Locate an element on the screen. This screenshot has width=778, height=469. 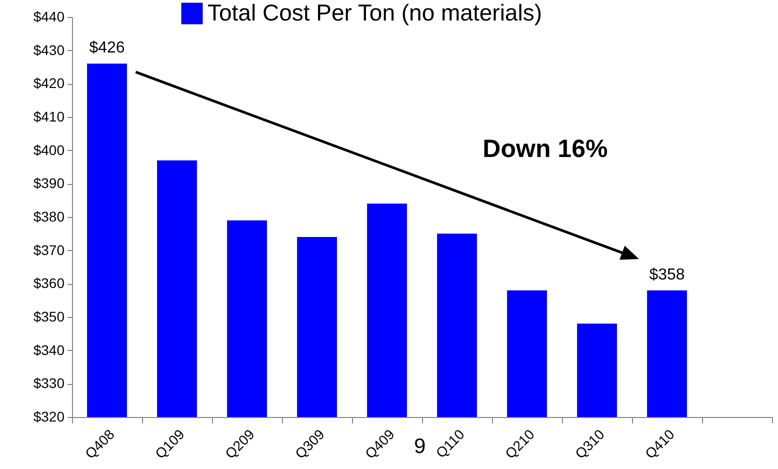
y-tick-label: $350 is located at coordinates (49, 316).